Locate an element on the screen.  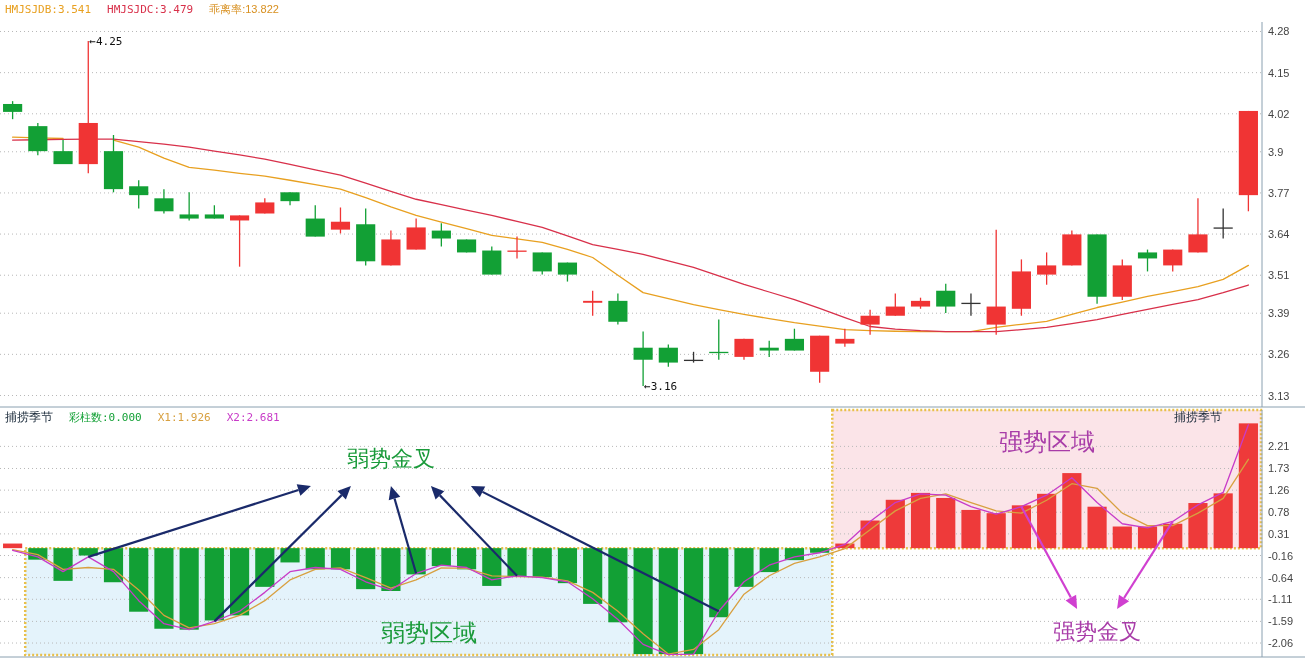
y-tick-label: -0.16 is located at coordinates (1281, 555).